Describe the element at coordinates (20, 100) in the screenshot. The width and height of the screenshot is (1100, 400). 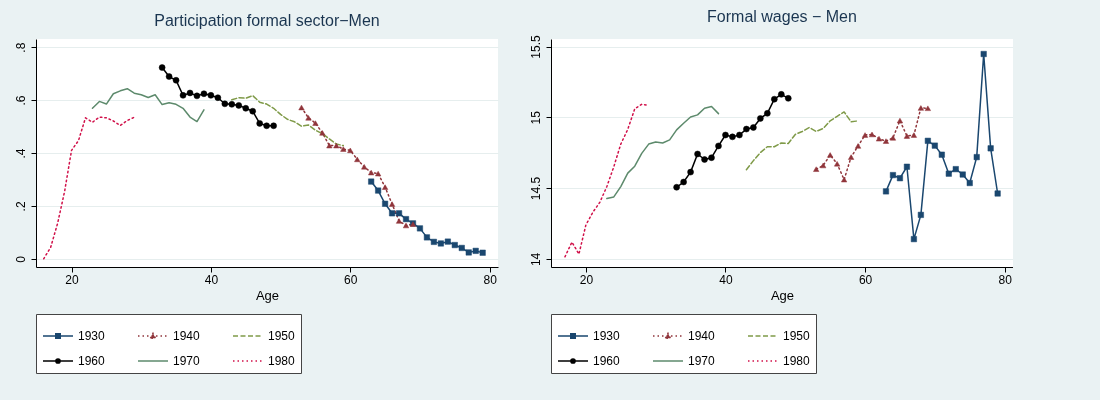
I see `y-tick-label: .6` at that location.